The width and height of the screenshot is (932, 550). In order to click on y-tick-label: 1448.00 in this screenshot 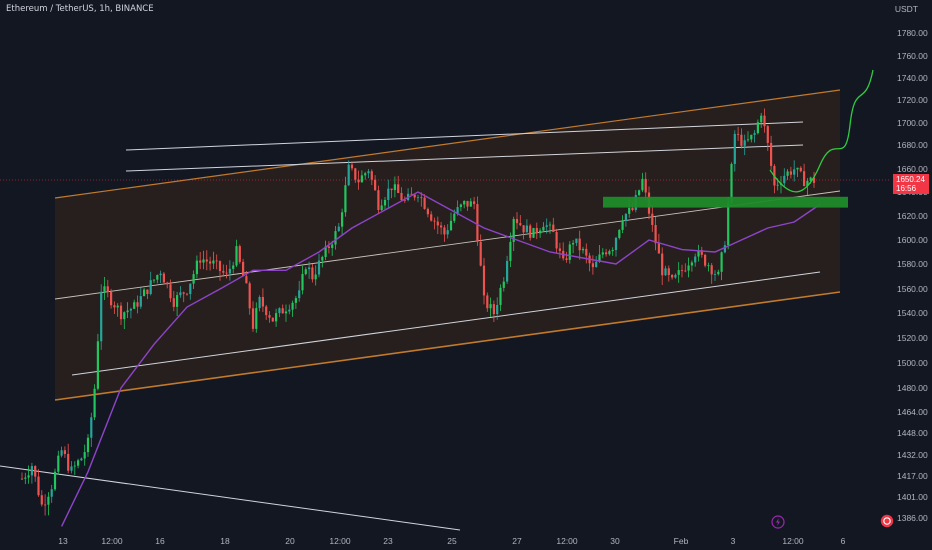, I will do `click(912, 433)`.